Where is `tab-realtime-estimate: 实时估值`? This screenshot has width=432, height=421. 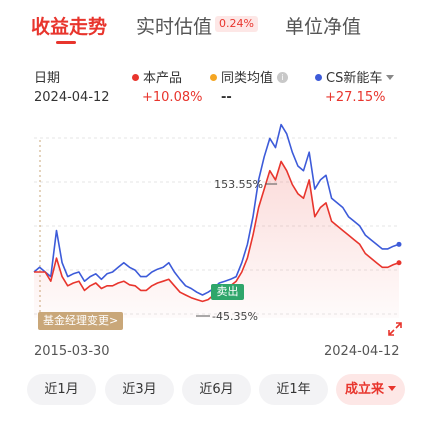
tab-realtime-estimate: 实时估值 is located at coordinates (174, 27).